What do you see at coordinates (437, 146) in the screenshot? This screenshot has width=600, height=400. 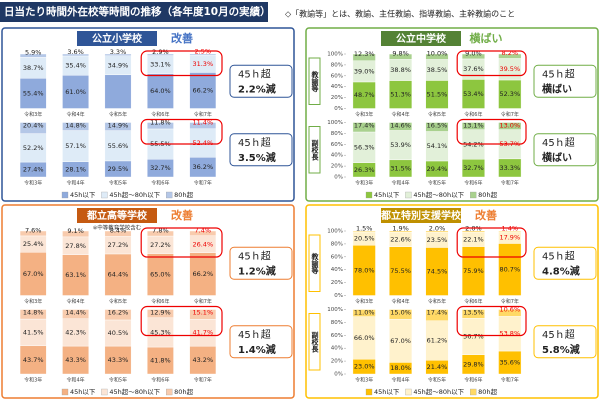 I see `data-label: 54.1%` at bounding box center [437, 146].